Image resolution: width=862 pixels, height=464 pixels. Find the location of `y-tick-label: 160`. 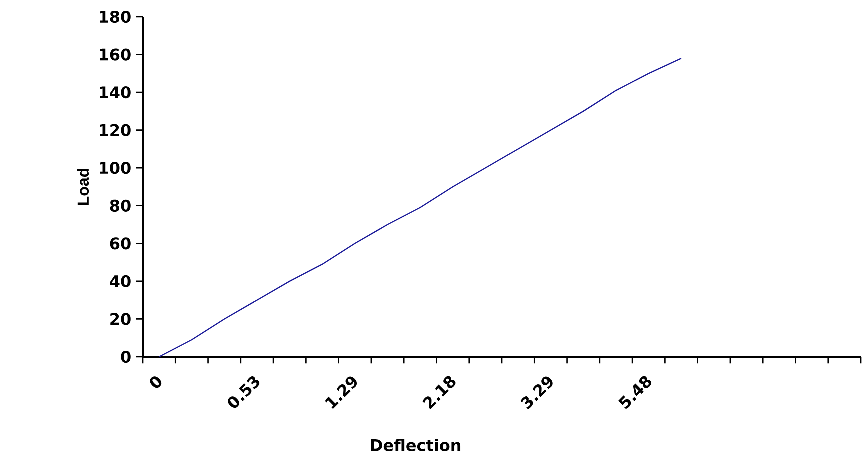

y-tick-label: 160 is located at coordinates (115, 54).